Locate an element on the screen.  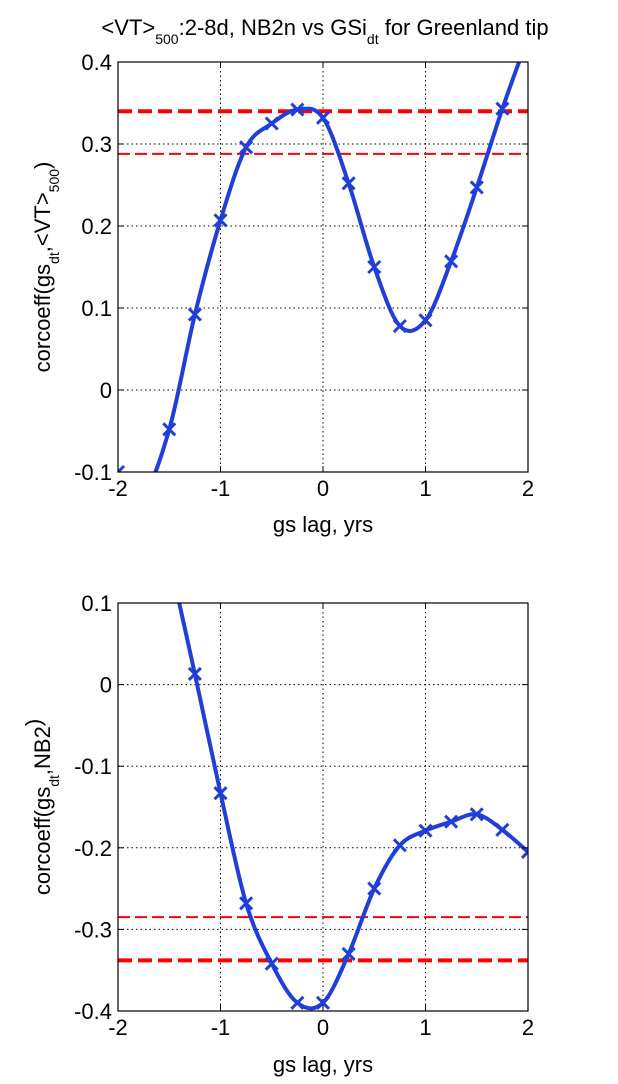
y-axis-label: corcoeff(gsdt,NB2) is located at coordinates (41, 807).